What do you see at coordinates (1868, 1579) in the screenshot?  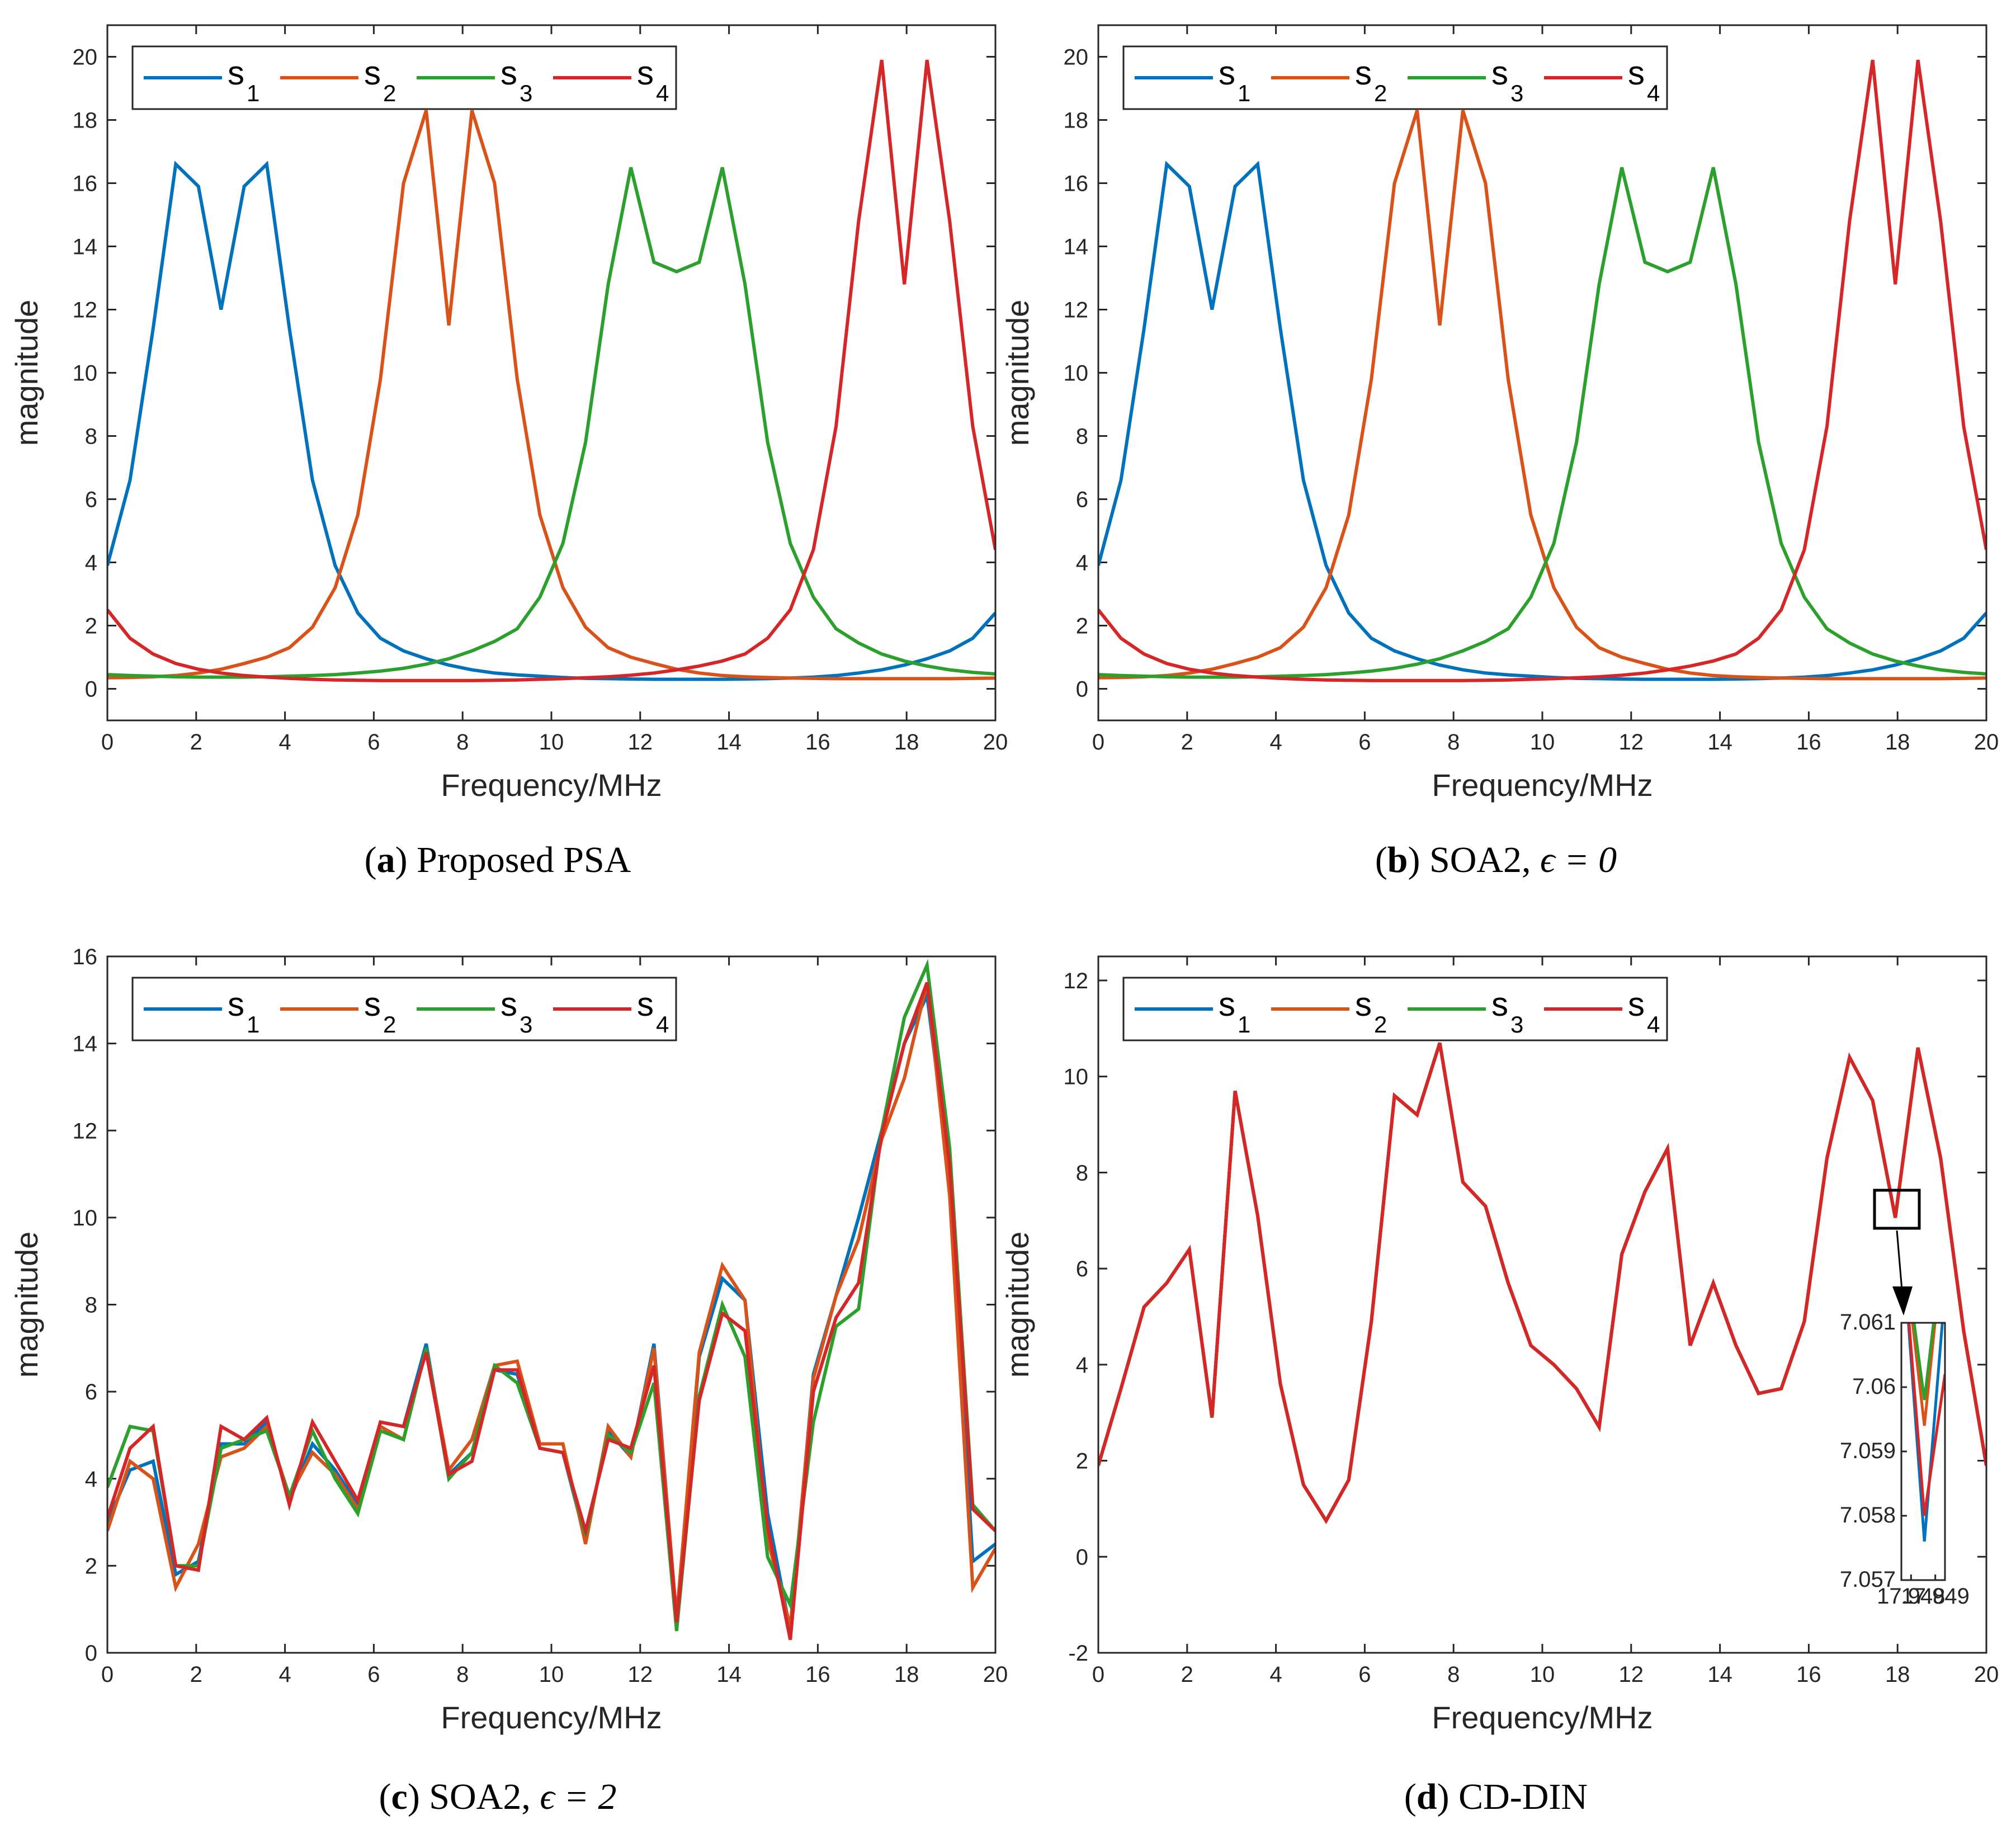 I see `inset-y-tick-label: 7.057` at bounding box center [1868, 1579].